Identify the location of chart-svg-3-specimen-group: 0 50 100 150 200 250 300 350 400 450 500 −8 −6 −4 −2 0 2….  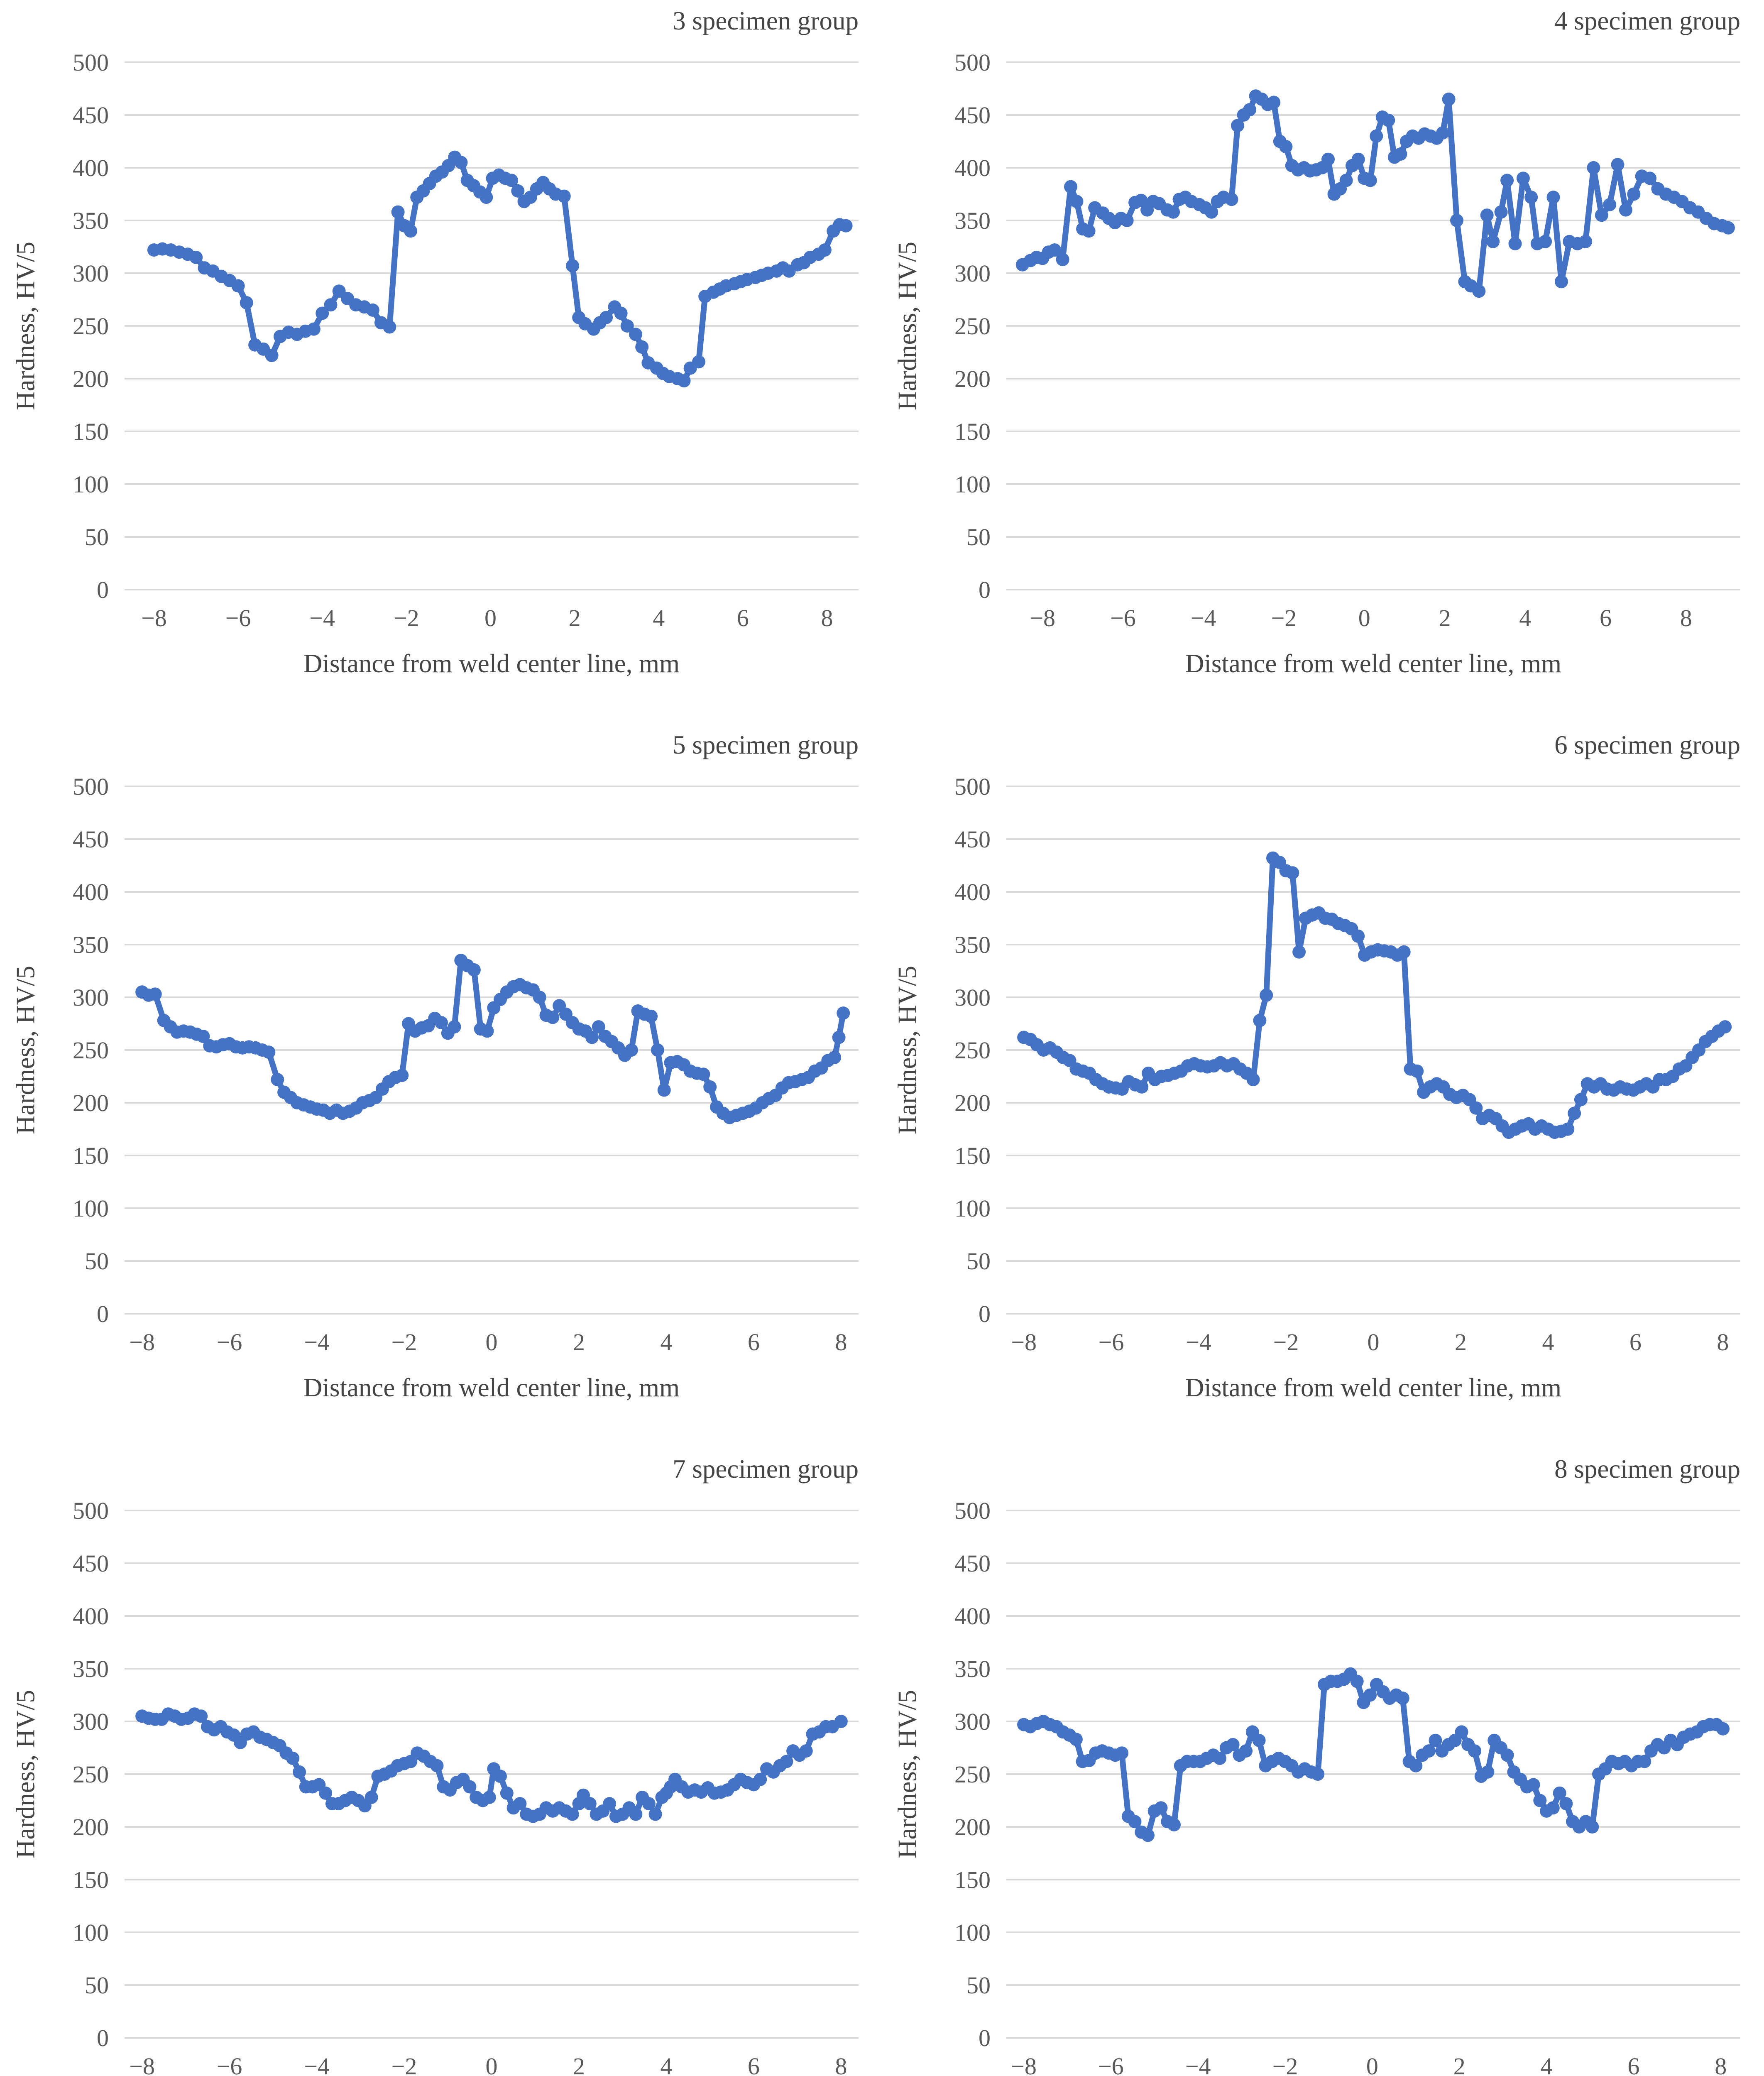
(466, 340).